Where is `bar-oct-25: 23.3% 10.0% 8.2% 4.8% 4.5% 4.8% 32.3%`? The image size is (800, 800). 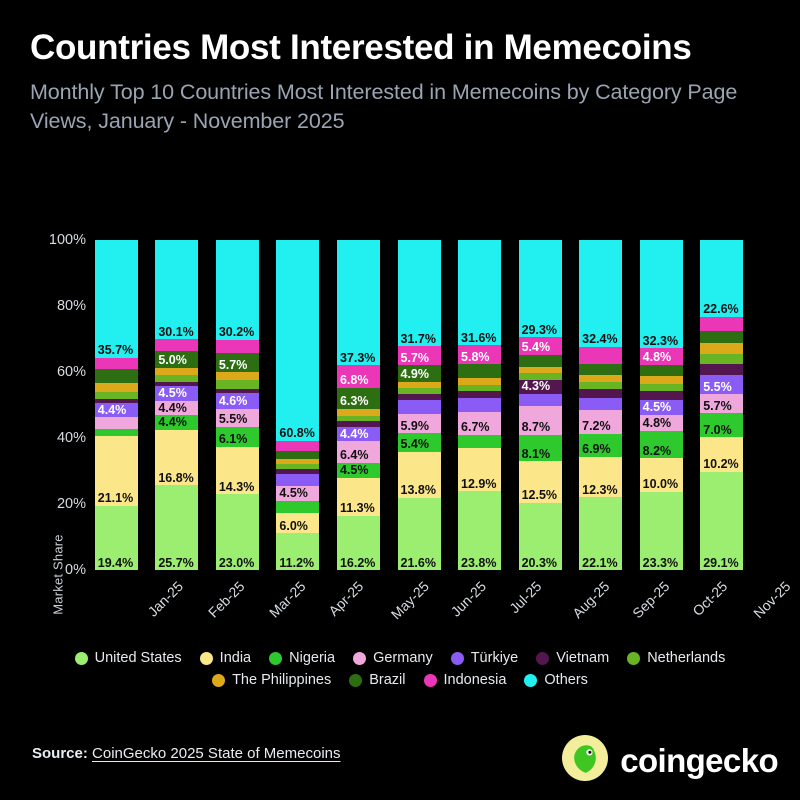 bar-oct-25: 23.3% 10.0% 8.2% 4.8% 4.5% 4.8% 32.3% is located at coordinates (661, 405).